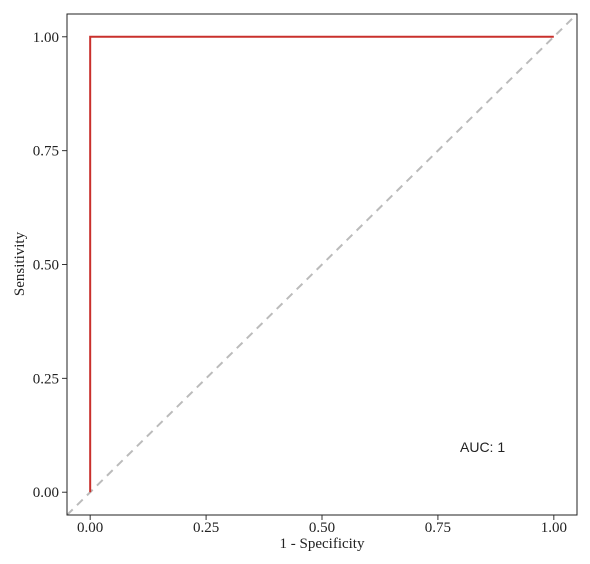 This screenshot has height=564, width=590. What do you see at coordinates (46, 152) in the screenshot?
I see `y-tick-label: 0.75` at bounding box center [46, 152].